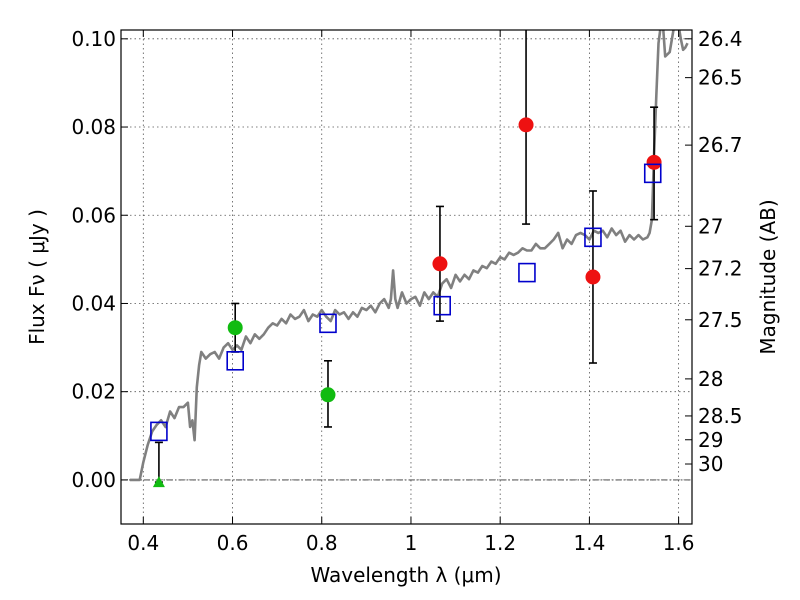  What do you see at coordinates (720, 320) in the screenshot?
I see `mag-tick-label: 27.5` at bounding box center [720, 320].